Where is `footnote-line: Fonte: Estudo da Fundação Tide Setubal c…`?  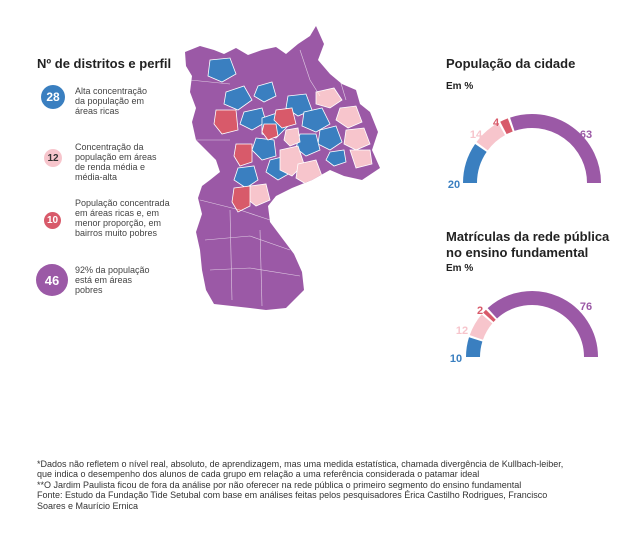 footnote-line: Fonte: Estudo da Fundação Tide Setubal c… is located at coordinates (292, 495).